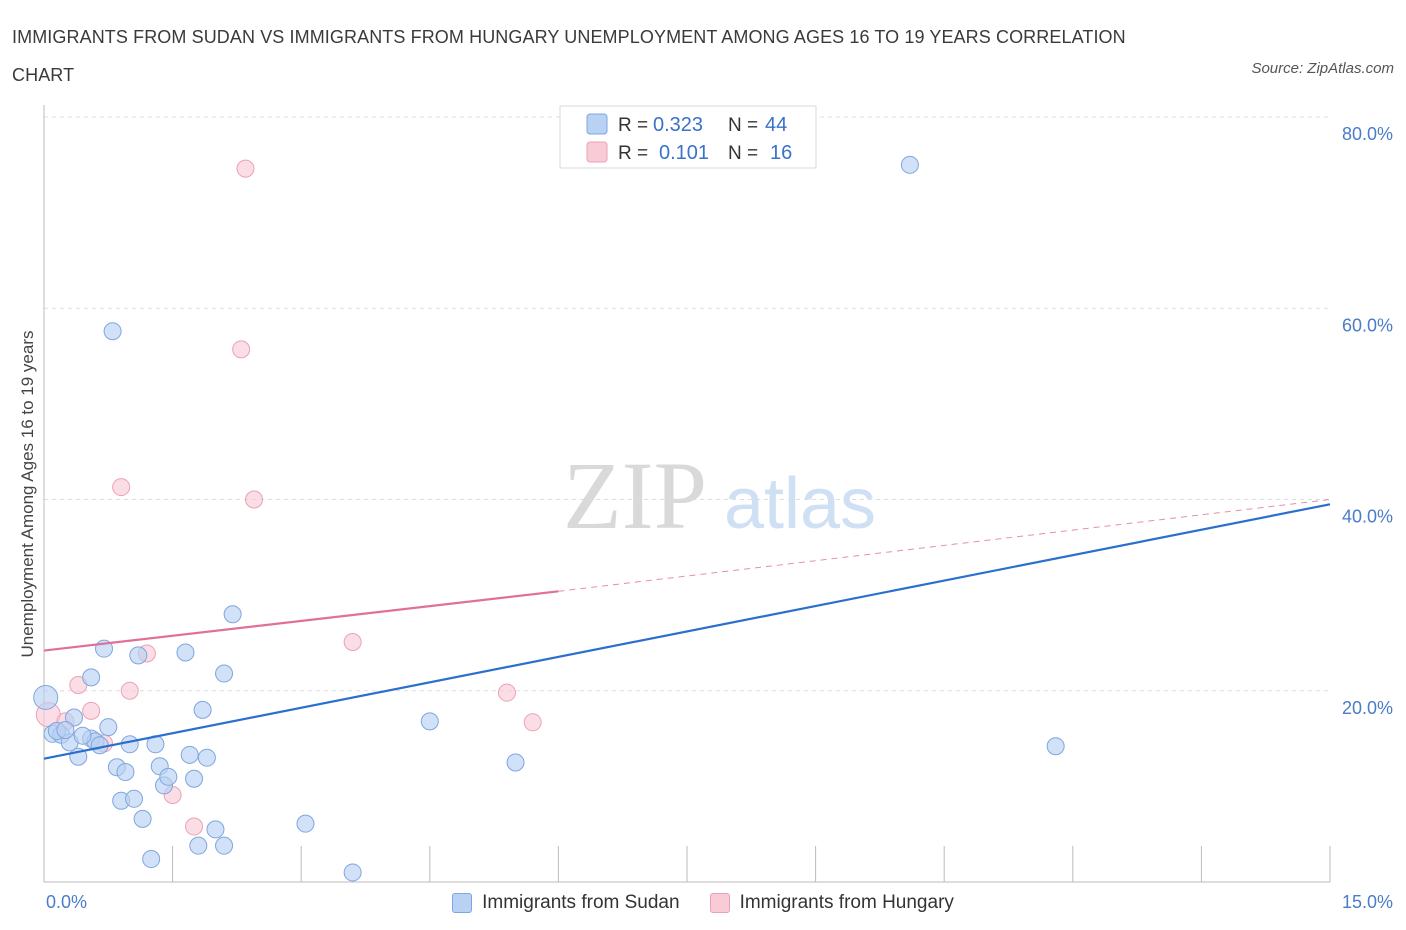 The height and width of the screenshot is (930, 1406). What do you see at coordinates (719, 903) in the screenshot?
I see `series-swatch-hungary` at bounding box center [719, 903].